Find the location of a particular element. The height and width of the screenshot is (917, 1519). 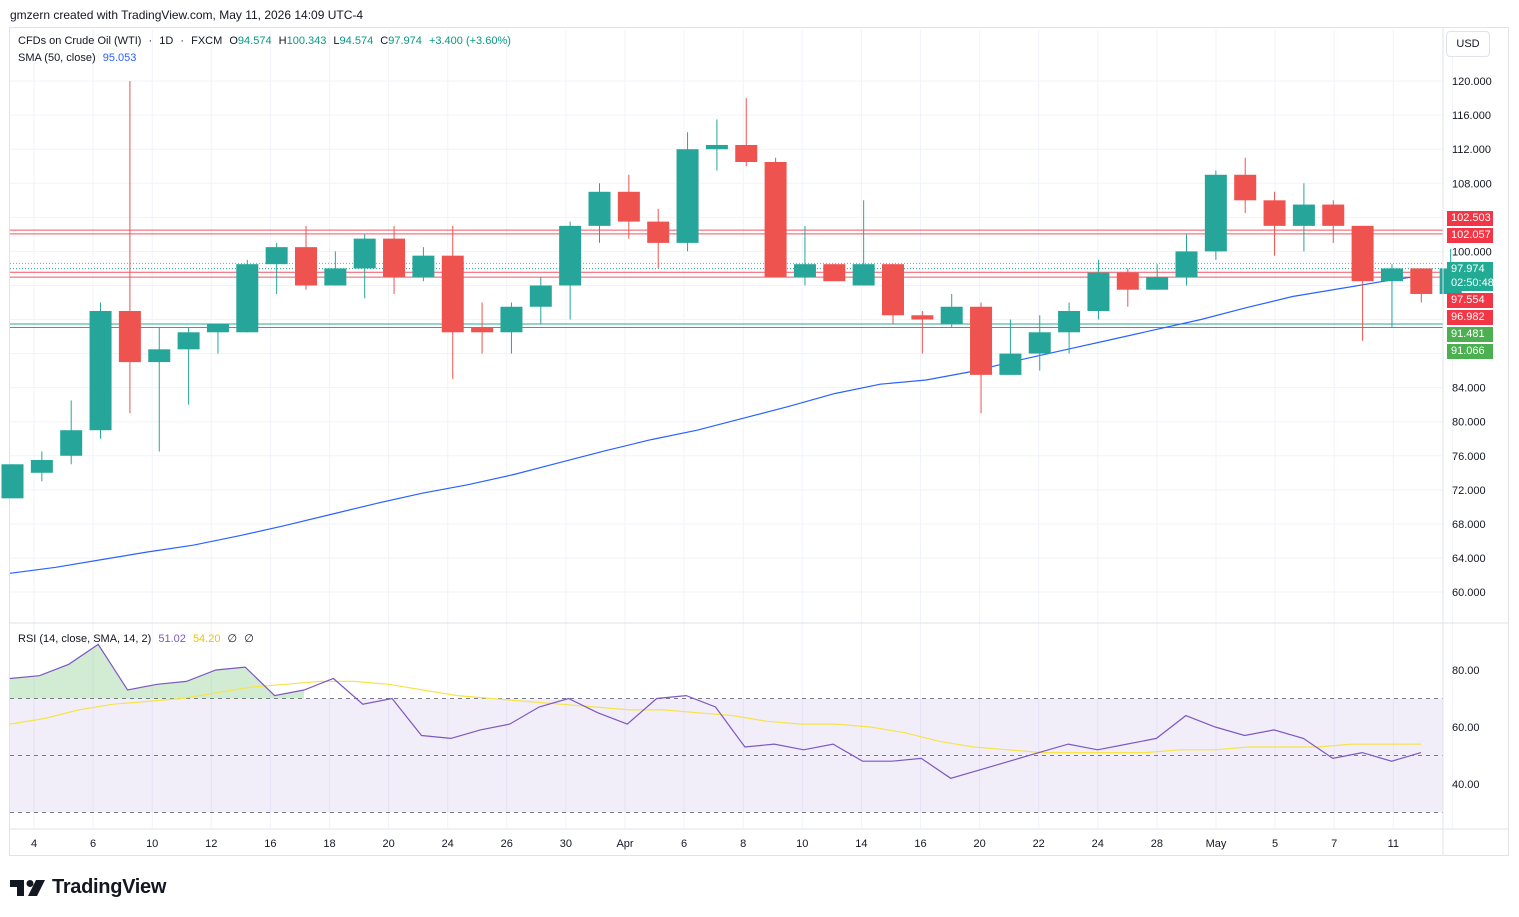

price-label: 102.503 is located at coordinates (1470, 218).